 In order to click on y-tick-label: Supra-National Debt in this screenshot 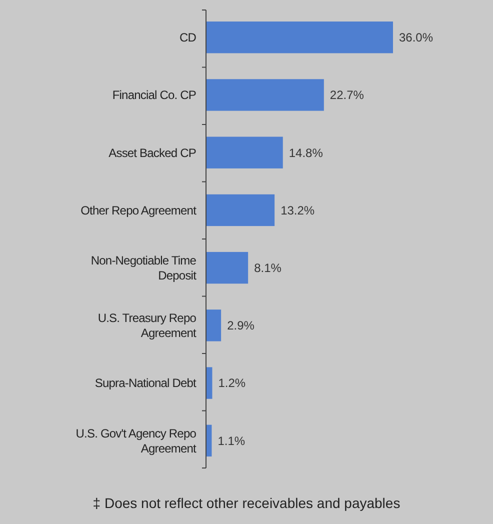, I will do `click(146, 383)`.